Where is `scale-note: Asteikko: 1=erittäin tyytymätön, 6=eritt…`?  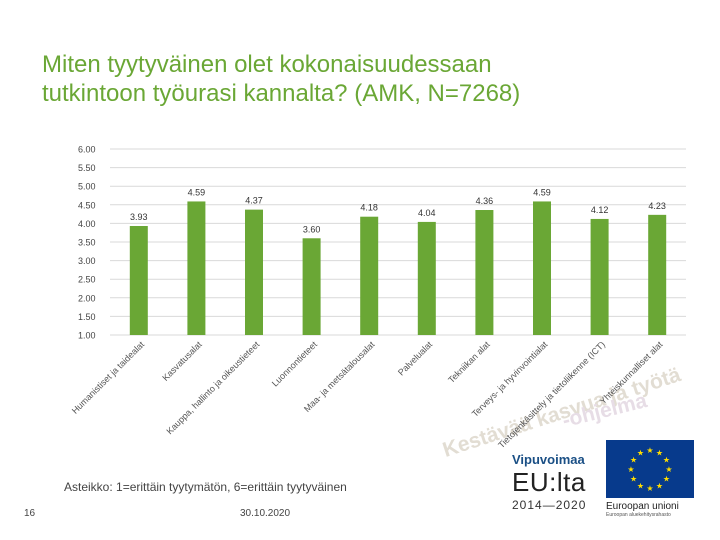 scale-note: Asteikko: 1=erittäin tyytymätön, 6=eritt… is located at coordinates (205, 487).